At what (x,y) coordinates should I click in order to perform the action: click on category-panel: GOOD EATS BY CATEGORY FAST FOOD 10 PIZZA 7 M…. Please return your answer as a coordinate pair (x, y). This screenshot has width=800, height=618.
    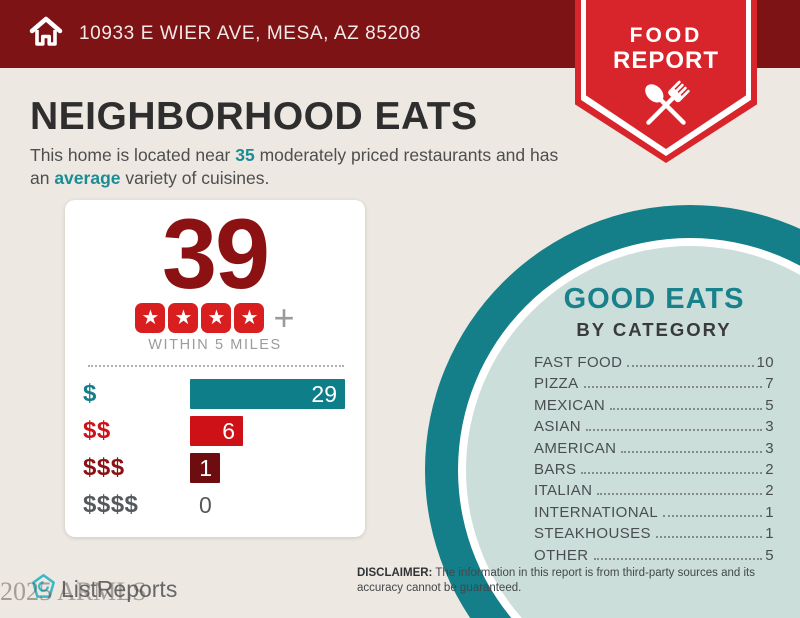
    Looking at the image, I should click on (654, 425).